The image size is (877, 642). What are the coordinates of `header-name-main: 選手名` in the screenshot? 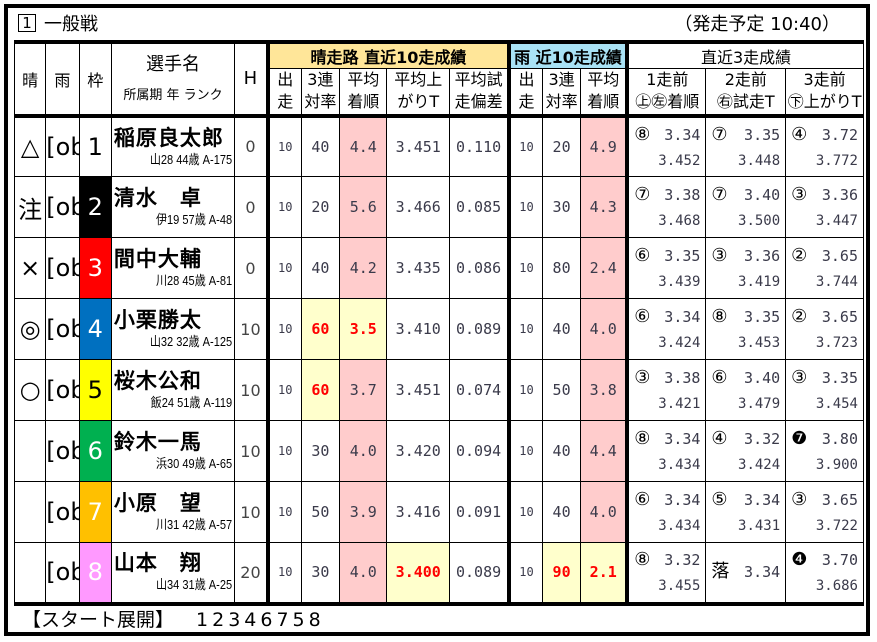 It's located at (172, 64).